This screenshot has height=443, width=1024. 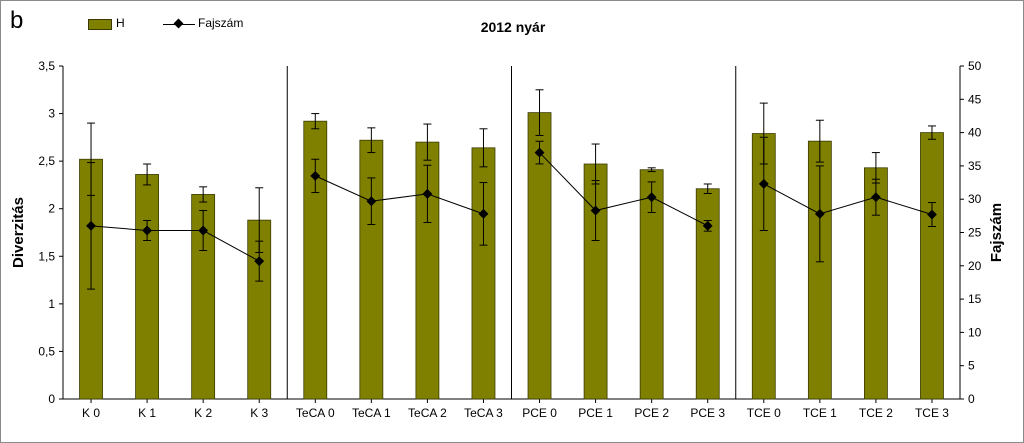 What do you see at coordinates (147, 413) in the screenshot?
I see `x-tick-label: K 1` at bounding box center [147, 413].